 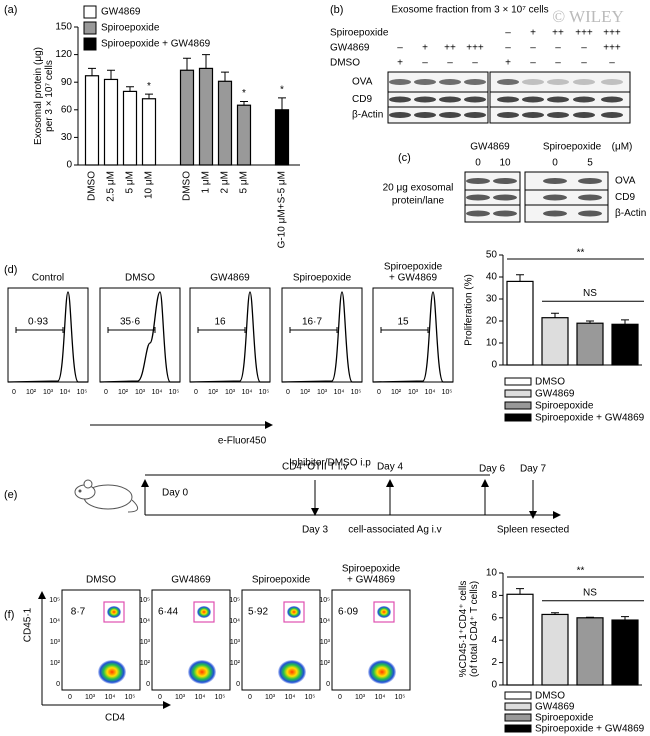 I want to click on blot-strip, so click(x=438, y=115).